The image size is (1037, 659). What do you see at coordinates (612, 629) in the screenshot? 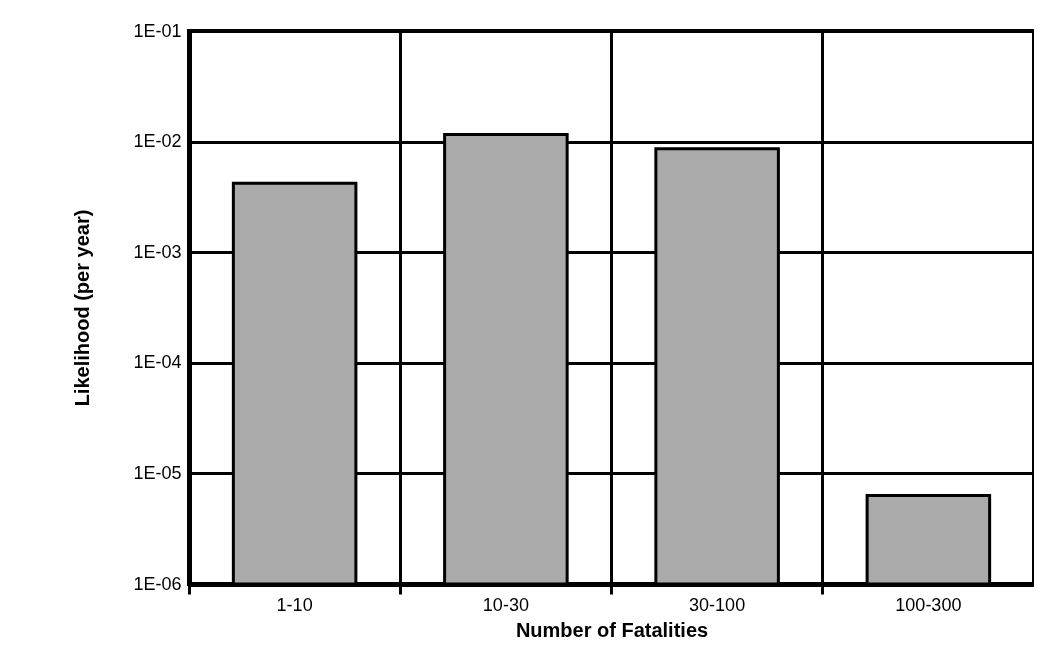
I see `x-axis-title: Number of Fatalities` at bounding box center [612, 629].